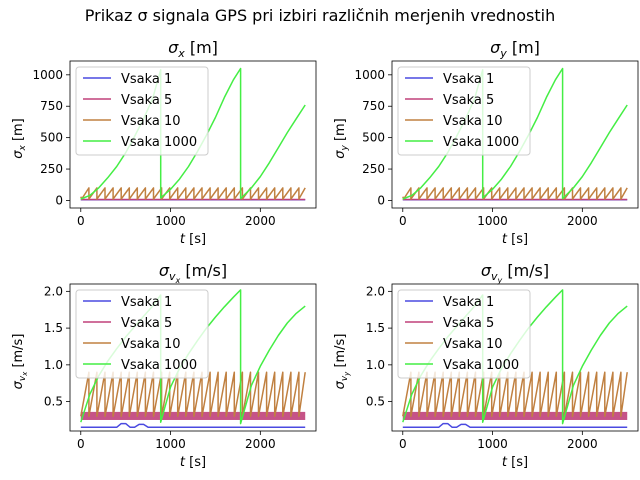 The image size is (640, 480). Describe the element at coordinates (178, 280) in the screenshot. I see `title-subsubscript: x` at that location.